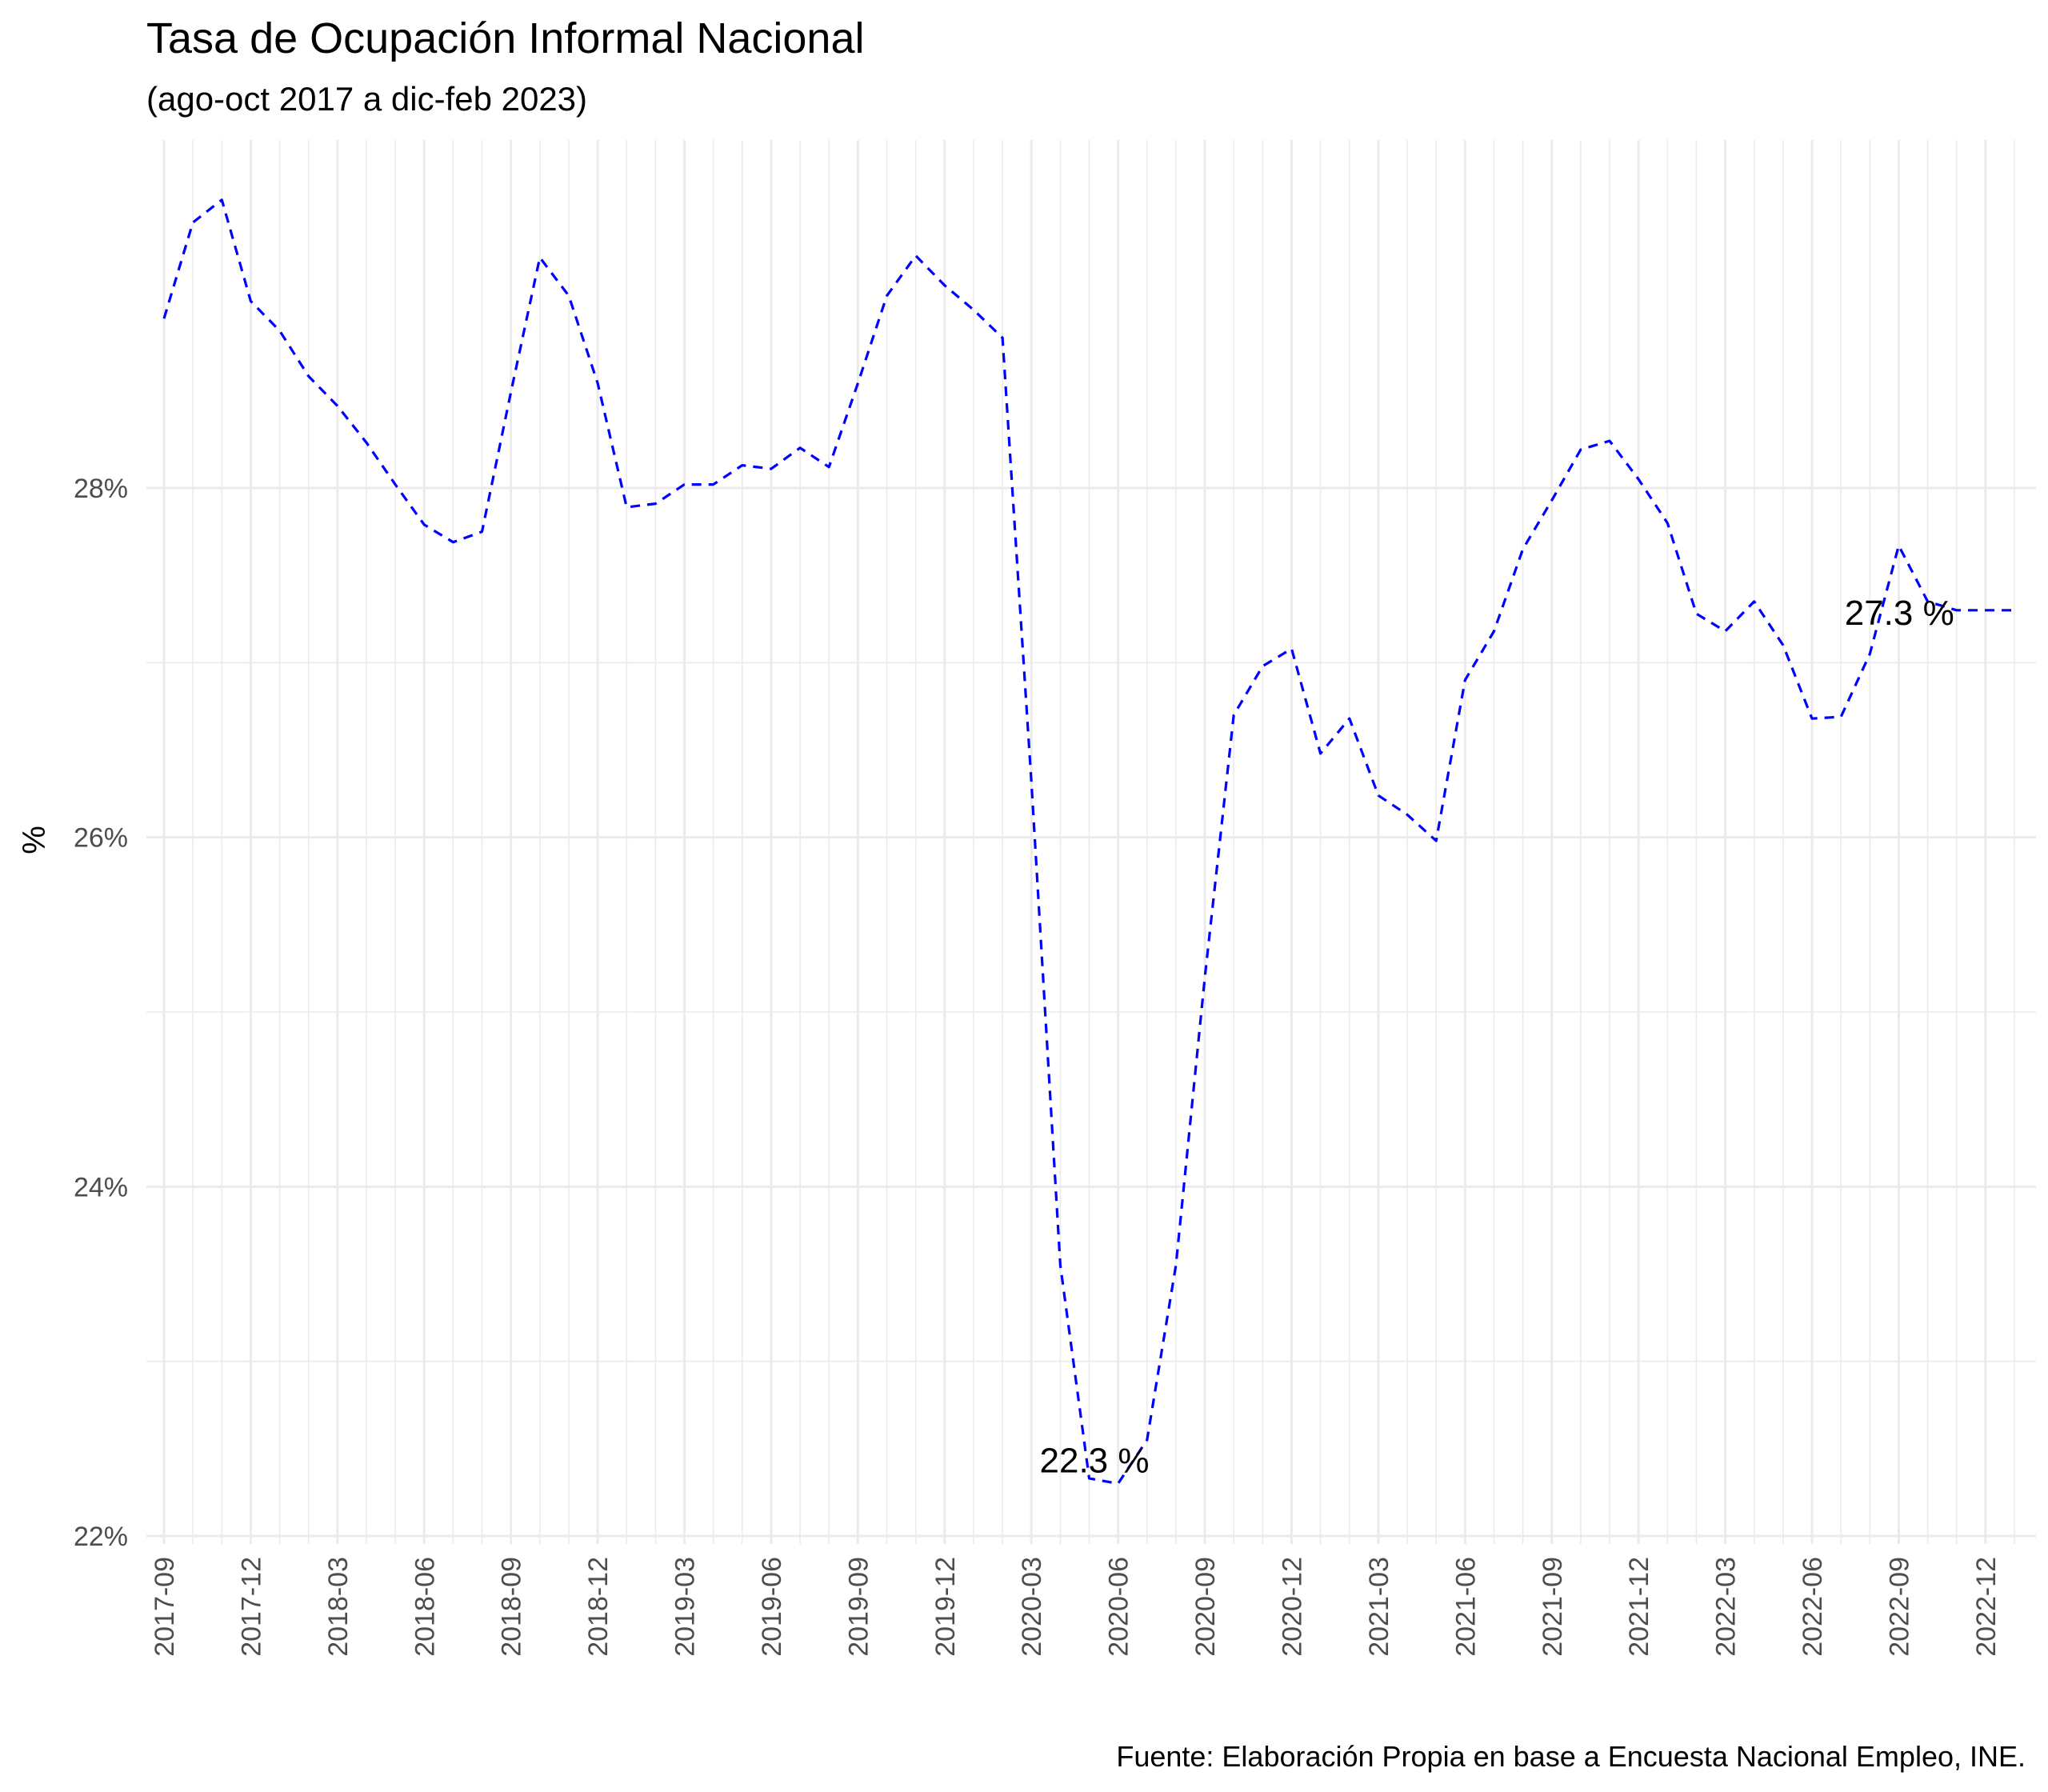 The height and width of the screenshot is (1792, 2048). Describe the element at coordinates (101, 1537) in the screenshot. I see `y-tick-label: 22%` at that location.